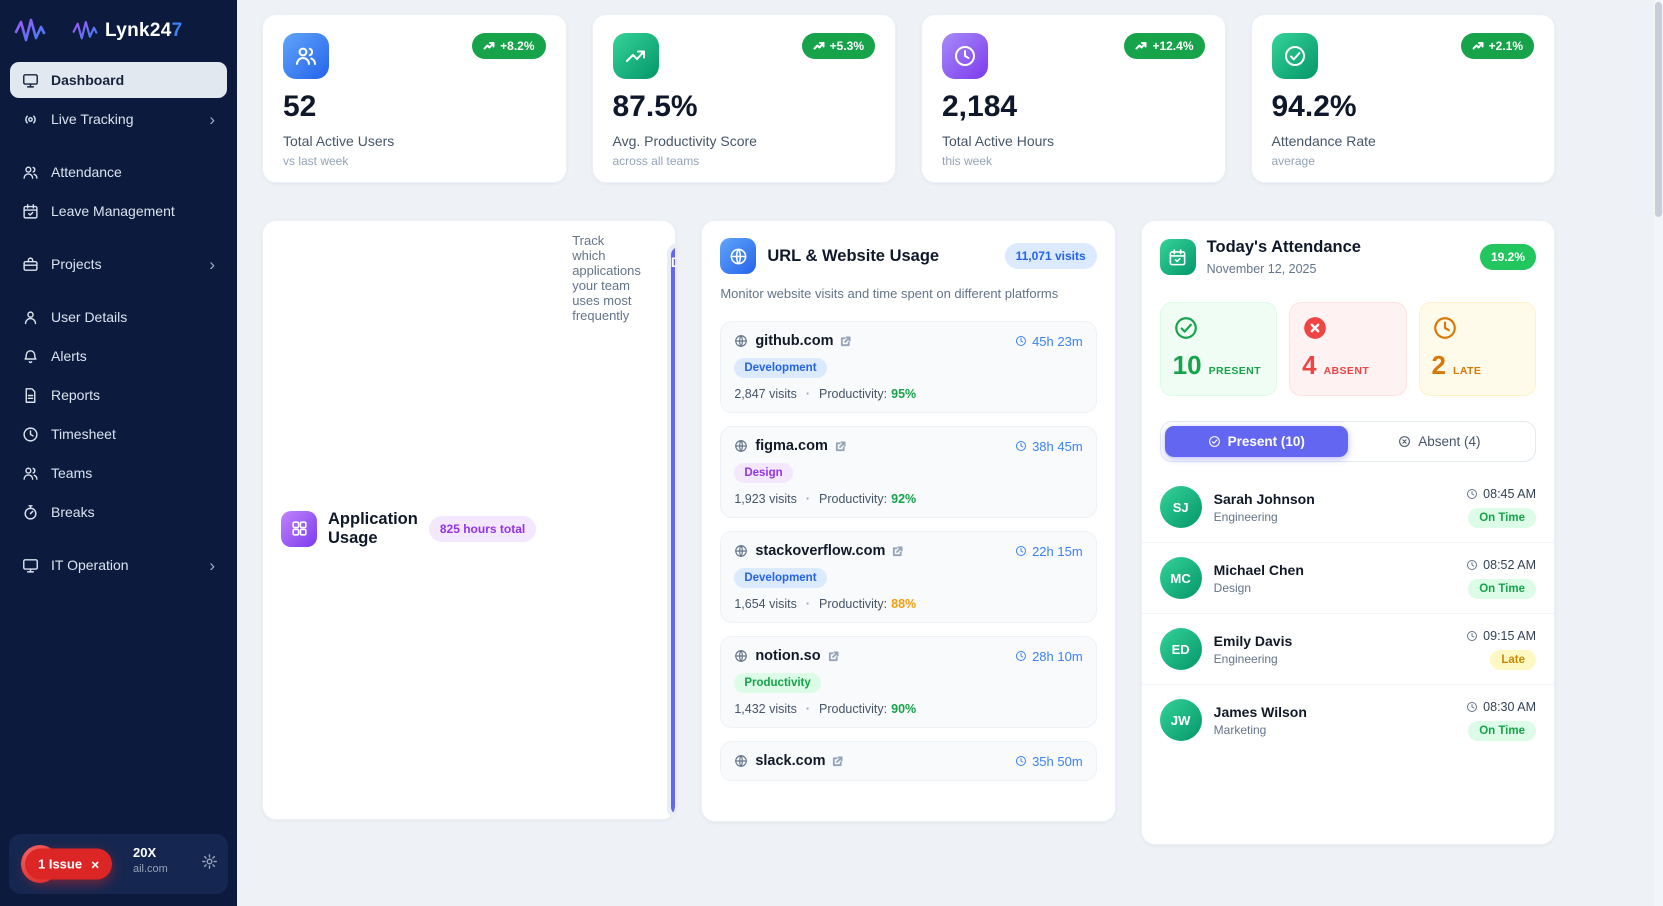 This screenshot has height=906, width=1663. What do you see at coordinates (868, 709) in the screenshot?
I see `site-productivity: Productivity: 90%` at bounding box center [868, 709].